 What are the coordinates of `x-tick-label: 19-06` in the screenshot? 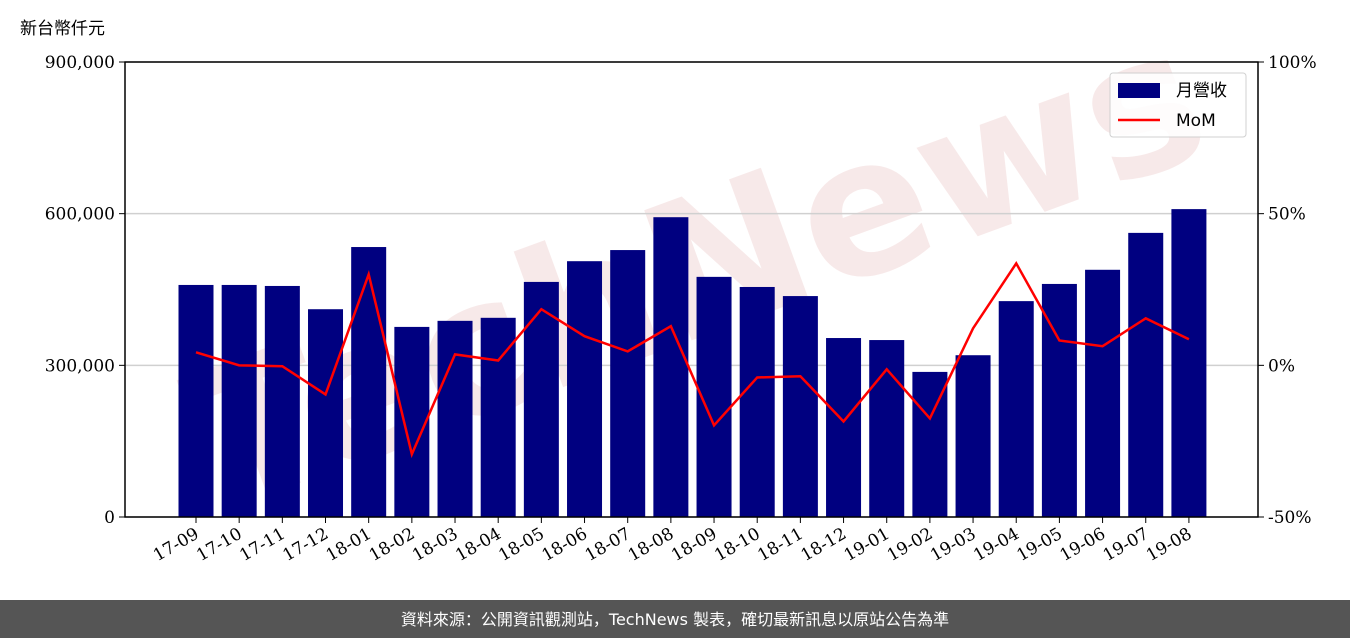 It's located at (1083, 545).